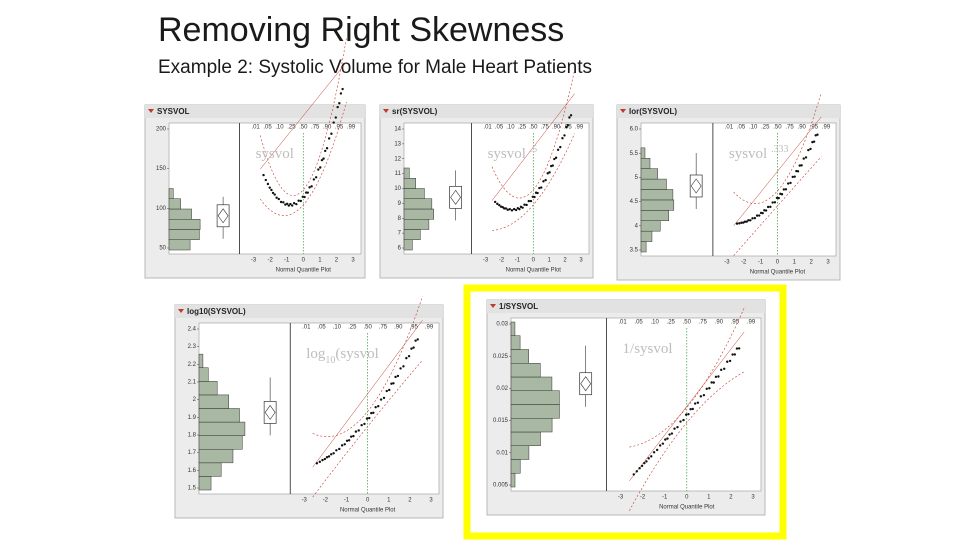 This screenshot has width=960, height=540. I want to click on y-tick-label: 10, so click(397, 189).